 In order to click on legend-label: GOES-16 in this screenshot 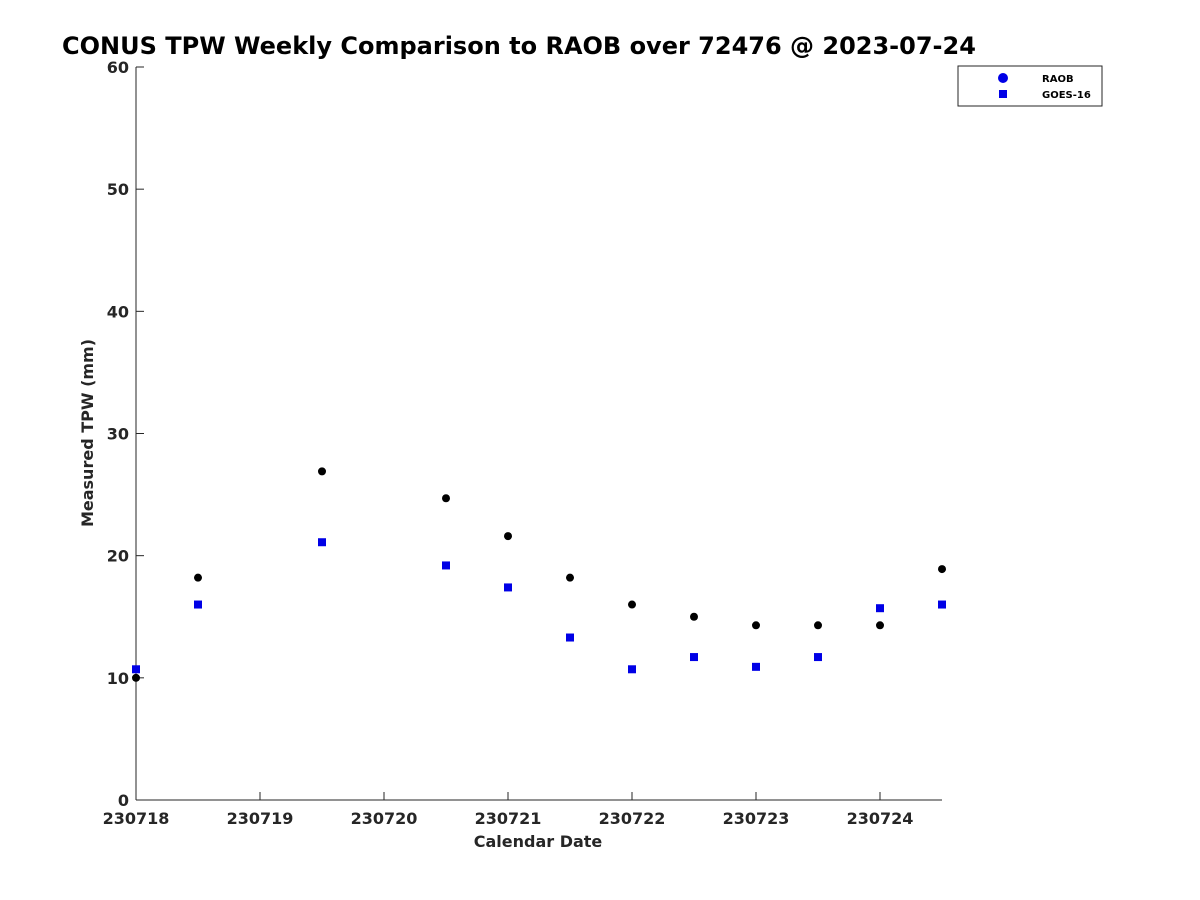, I will do `click(1066, 95)`.